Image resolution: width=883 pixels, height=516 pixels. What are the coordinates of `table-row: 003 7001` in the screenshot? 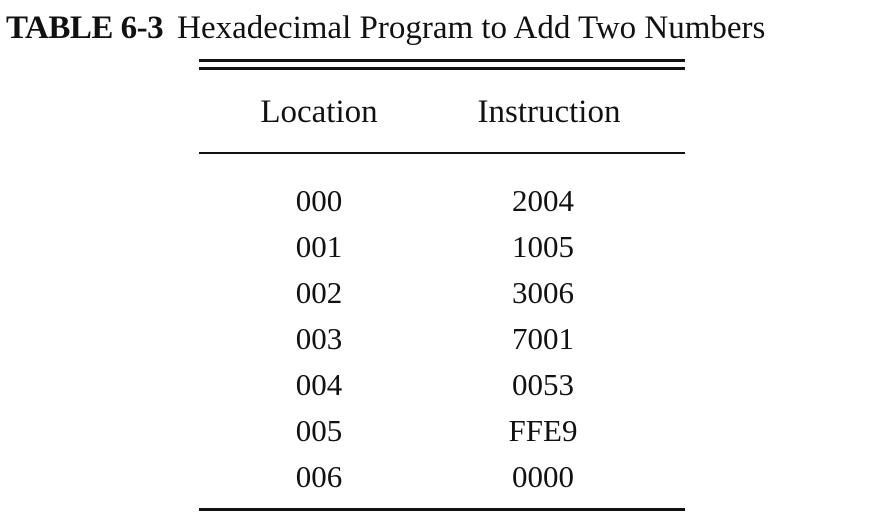 It's located at (441, 339).